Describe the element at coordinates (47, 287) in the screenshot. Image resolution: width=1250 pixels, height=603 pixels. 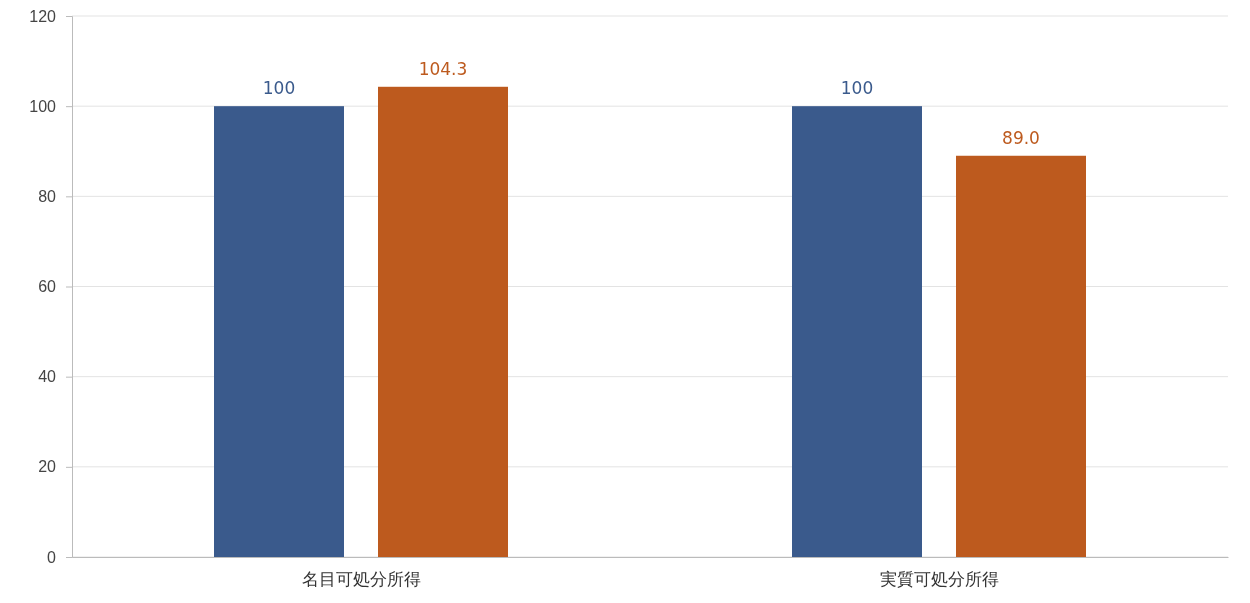
I see `y-tick-label: 60` at that location.